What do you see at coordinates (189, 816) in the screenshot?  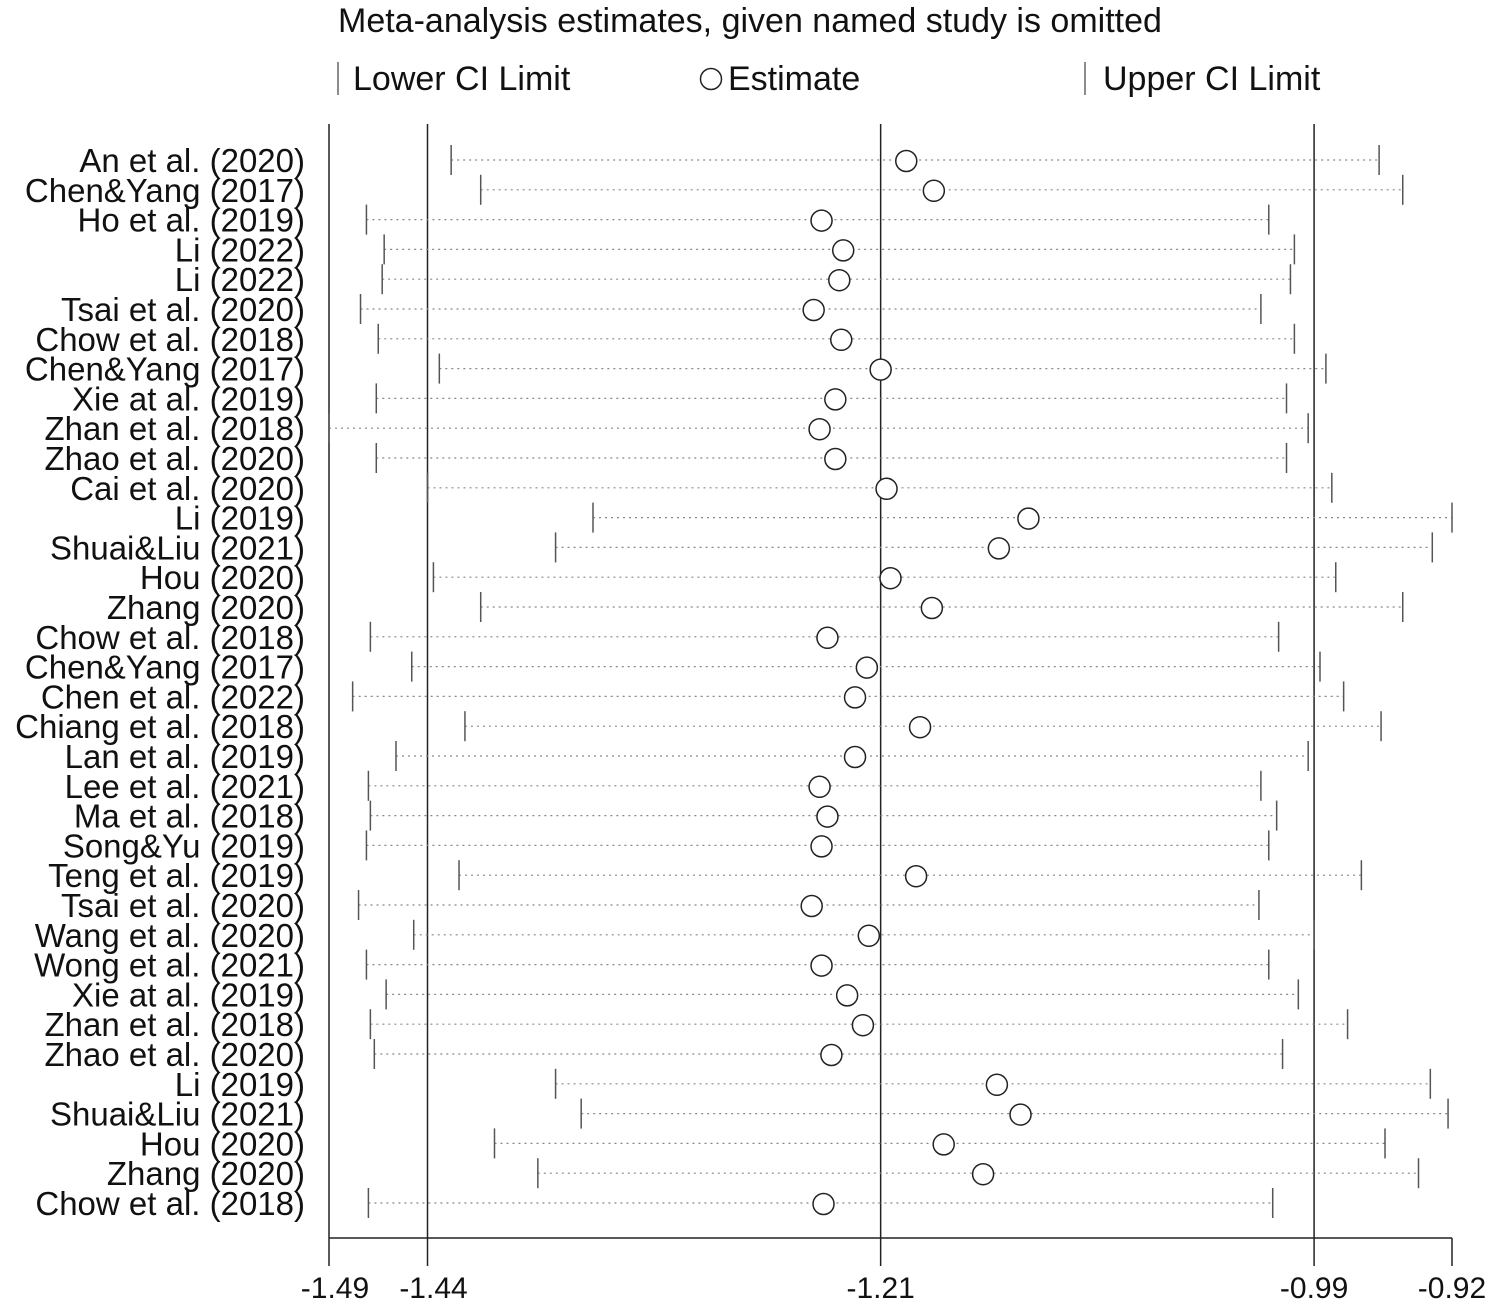 I see `study-label: Ma et al. (2018)` at bounding box center [189, 816].